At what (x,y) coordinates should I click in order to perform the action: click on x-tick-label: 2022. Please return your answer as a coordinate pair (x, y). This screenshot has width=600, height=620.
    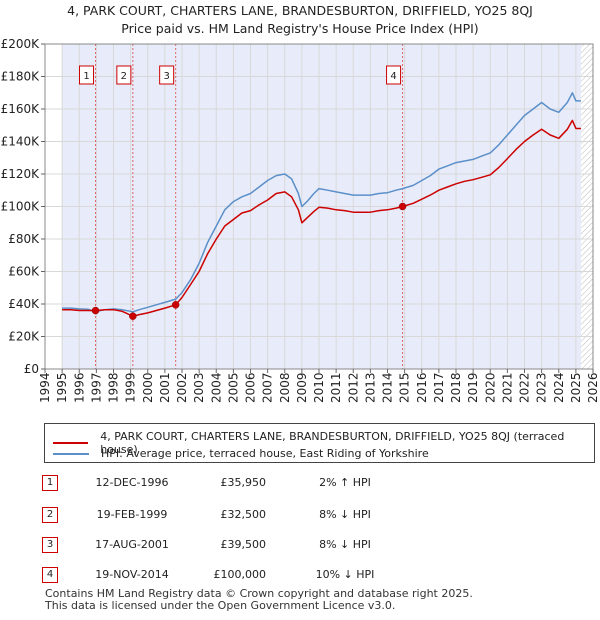
    Looking at the image, I should click on (525, 387).